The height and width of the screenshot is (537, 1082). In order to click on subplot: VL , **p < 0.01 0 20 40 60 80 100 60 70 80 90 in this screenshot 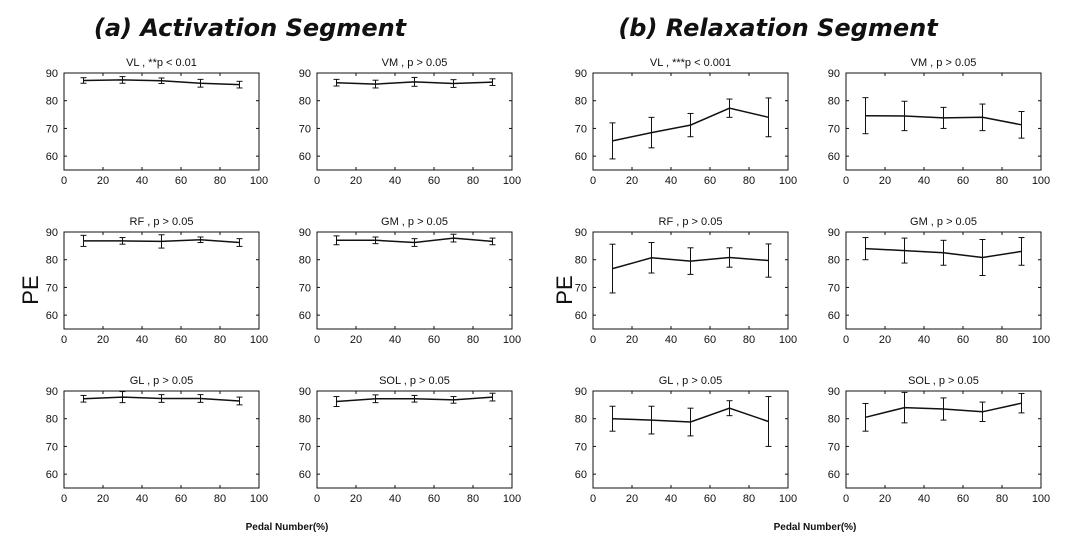, I will do `click(157, 122)`.